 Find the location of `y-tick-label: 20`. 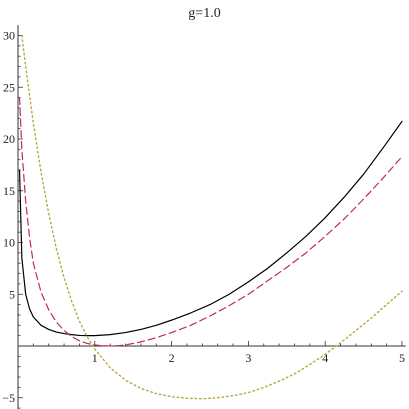

y-tick-label: 20 is located at coordinates (9, 139).